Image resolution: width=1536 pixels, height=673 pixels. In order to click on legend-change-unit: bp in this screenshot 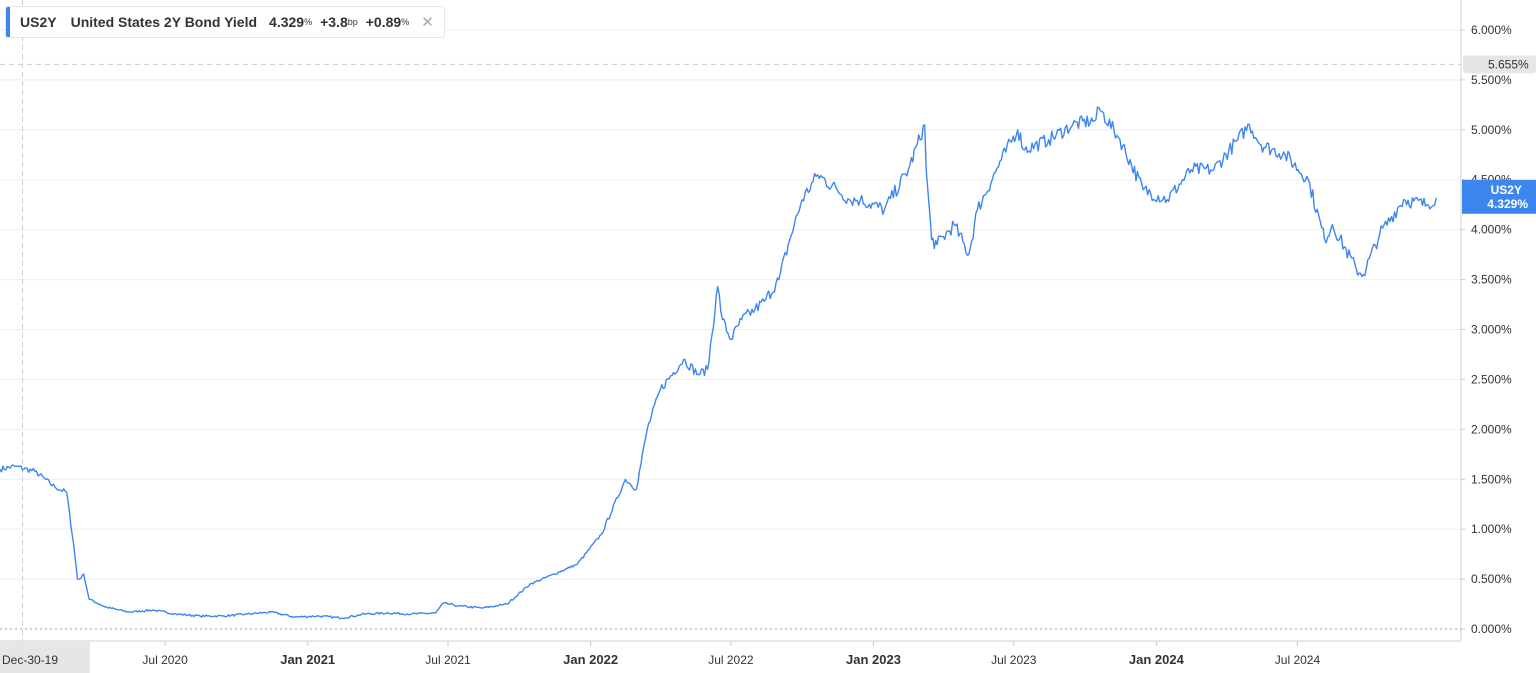, I will do `click(352, 22)`.